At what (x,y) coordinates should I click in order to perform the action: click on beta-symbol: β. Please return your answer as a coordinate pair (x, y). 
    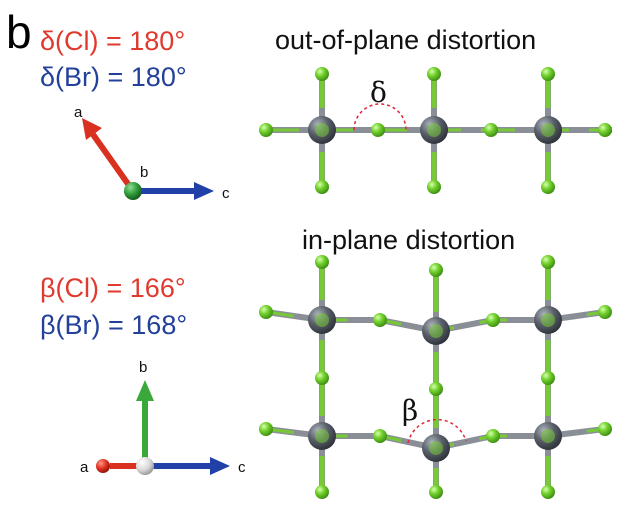
    Looking at the image, I should click on (410, 410).